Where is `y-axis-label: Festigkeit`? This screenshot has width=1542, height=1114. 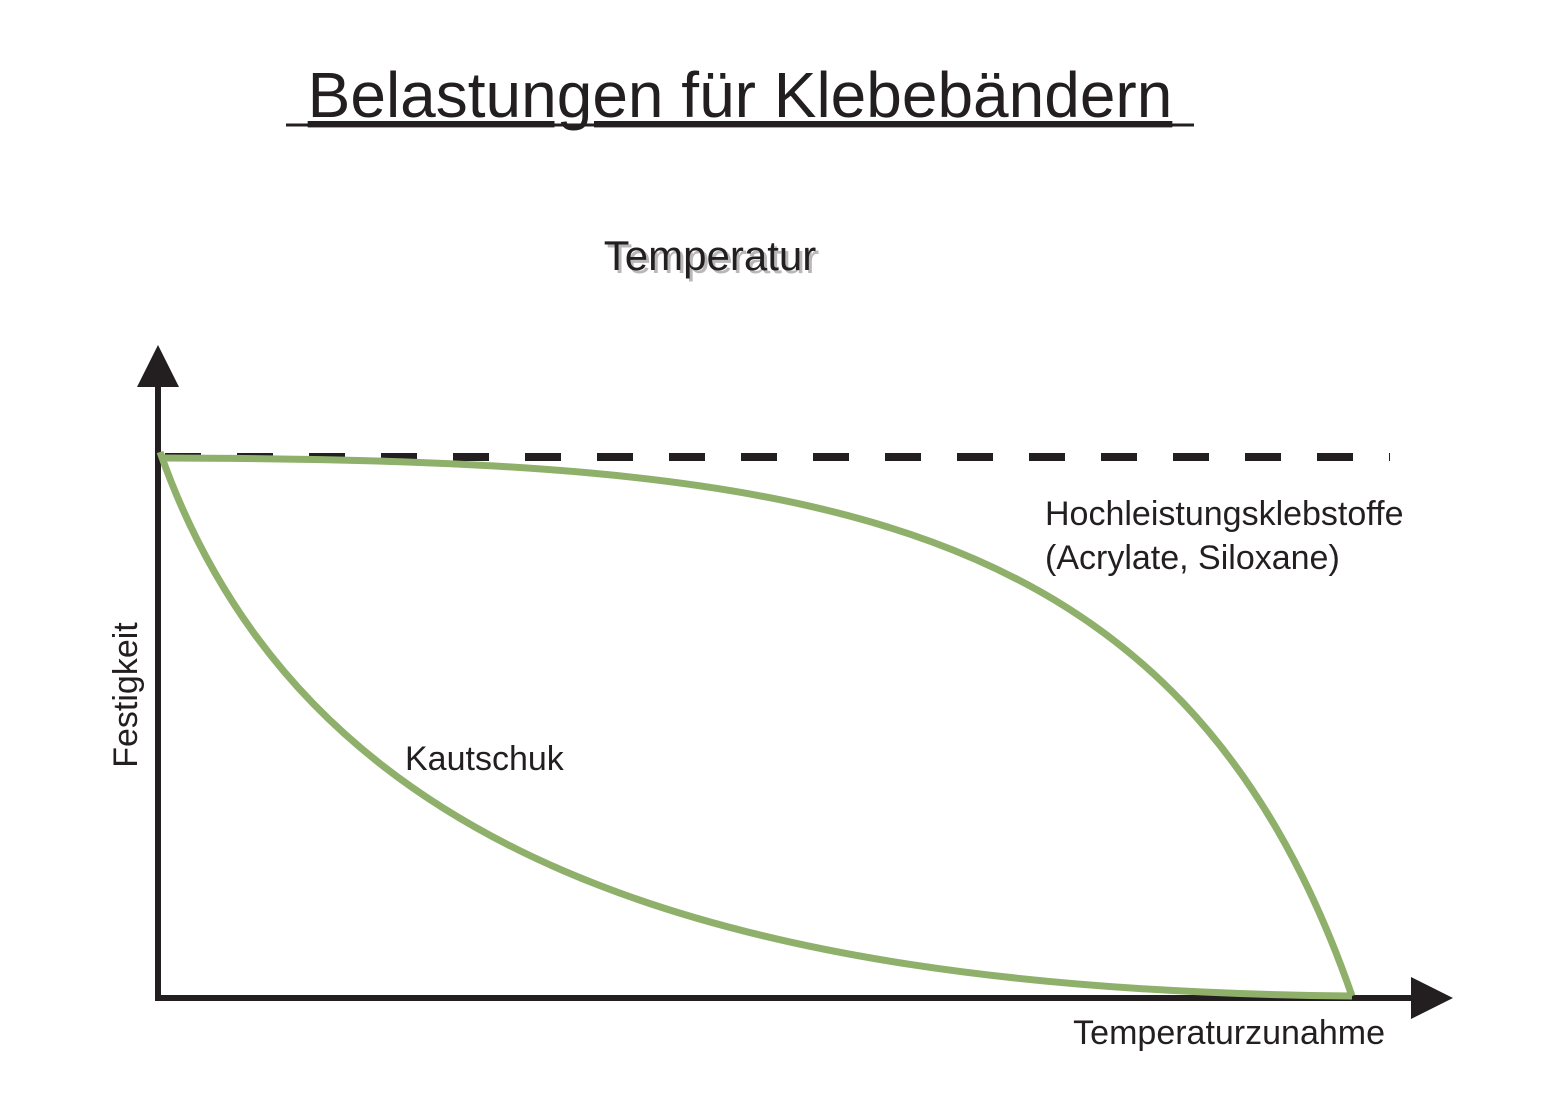
y-axis-label: Festigkeit is located at coordinates (126, 695).